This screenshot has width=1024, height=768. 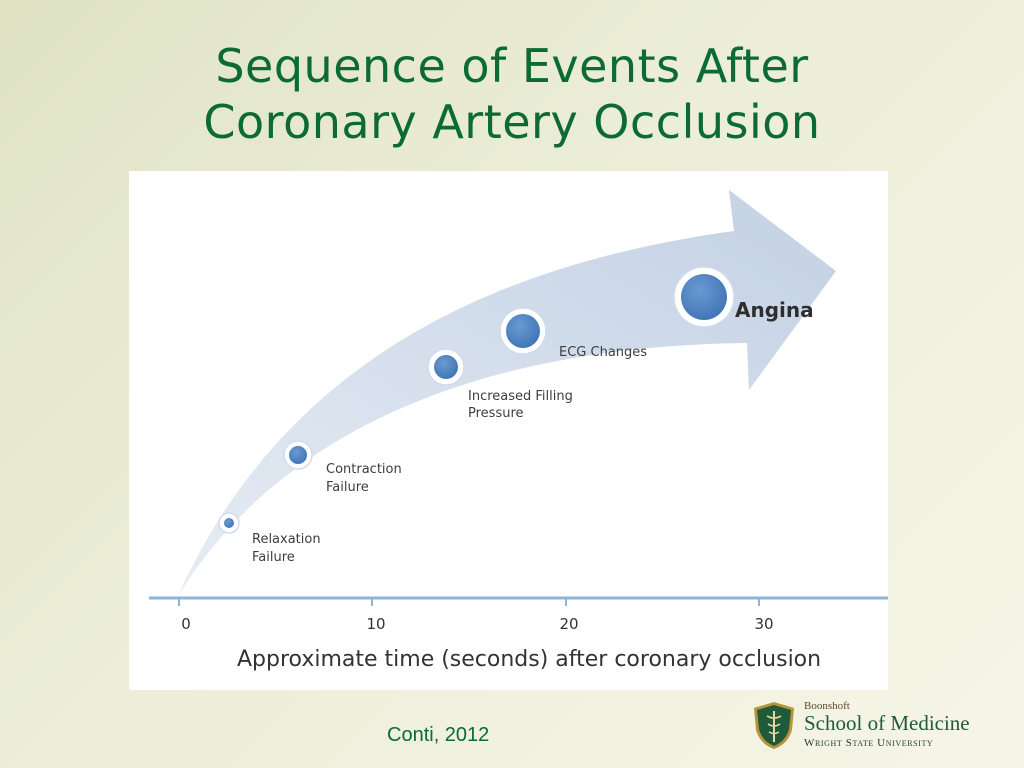 What do you see at coordinates (827, 706) in the screenshot?
I see `logo-top-text: Boonshoft` at bounding box center [827, 706].